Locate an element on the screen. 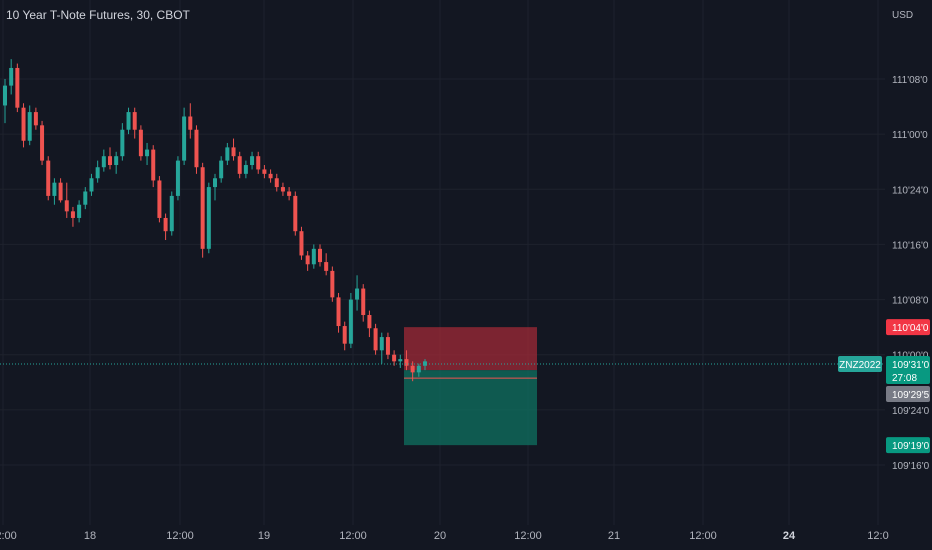  entry-price-tag is located at coordinates (908, 394).